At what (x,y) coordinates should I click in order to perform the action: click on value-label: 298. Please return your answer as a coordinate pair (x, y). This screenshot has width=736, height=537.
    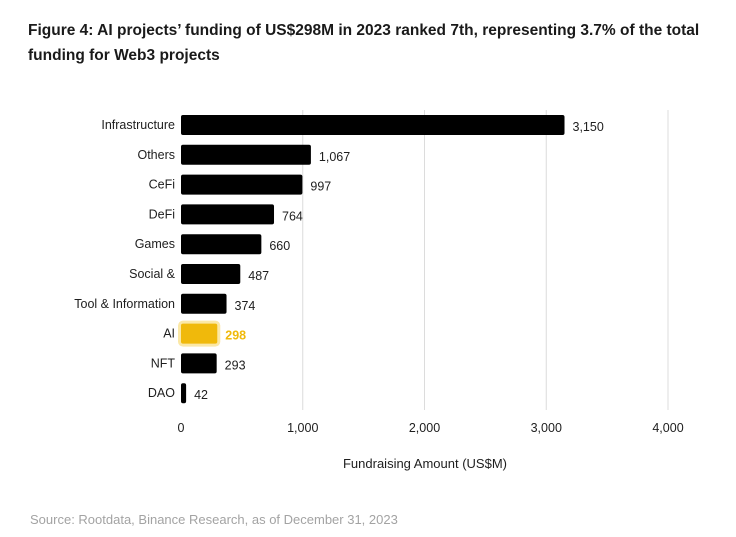
    Looking at the image, I should click on (235, 336).